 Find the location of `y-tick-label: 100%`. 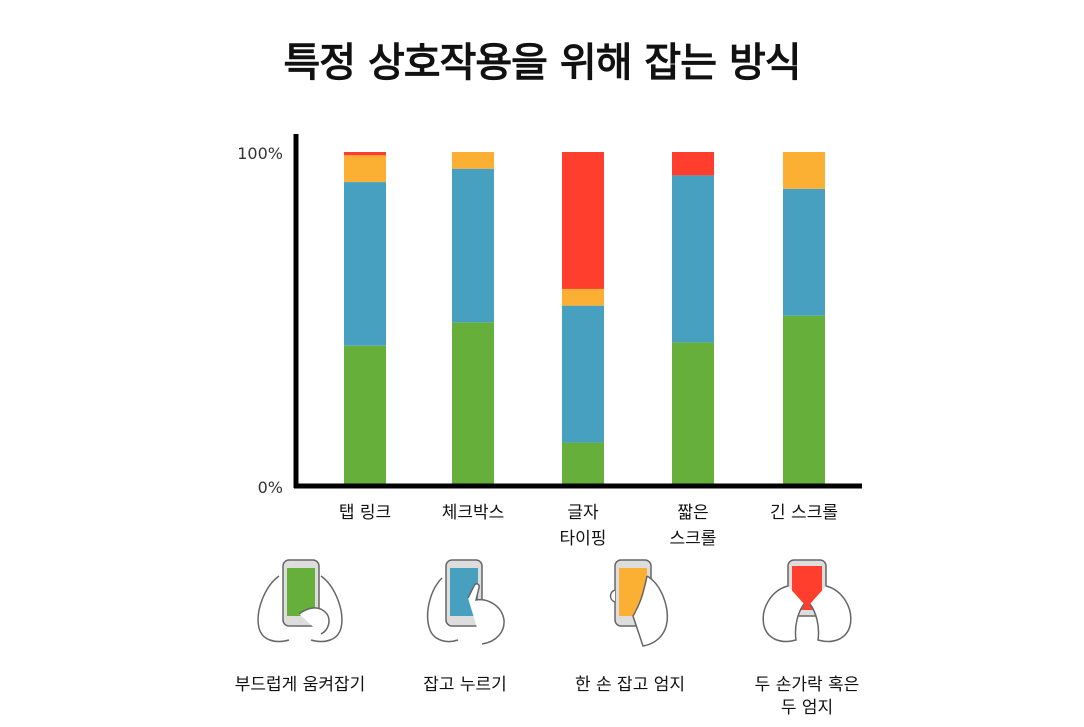

y-tick-label: 100% is located at coordinates (260, 153).